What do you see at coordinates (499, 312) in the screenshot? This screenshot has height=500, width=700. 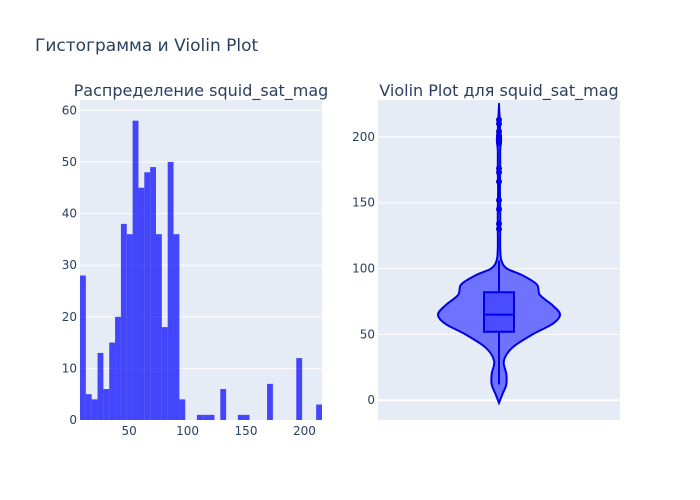 I see `violin-iqr-box` at bounding box center [499, 312].